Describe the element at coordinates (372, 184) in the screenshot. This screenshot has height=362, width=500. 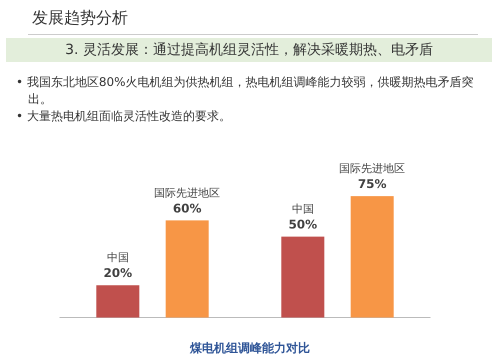
I see `data-label: 75%` at that location.